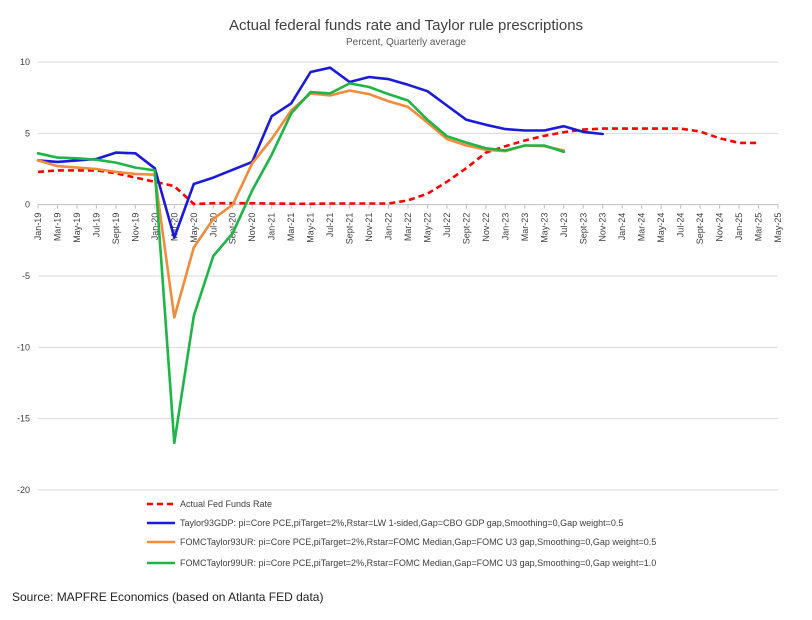  I want to click on x-tick-label: Jan-23, so click(505, 227).